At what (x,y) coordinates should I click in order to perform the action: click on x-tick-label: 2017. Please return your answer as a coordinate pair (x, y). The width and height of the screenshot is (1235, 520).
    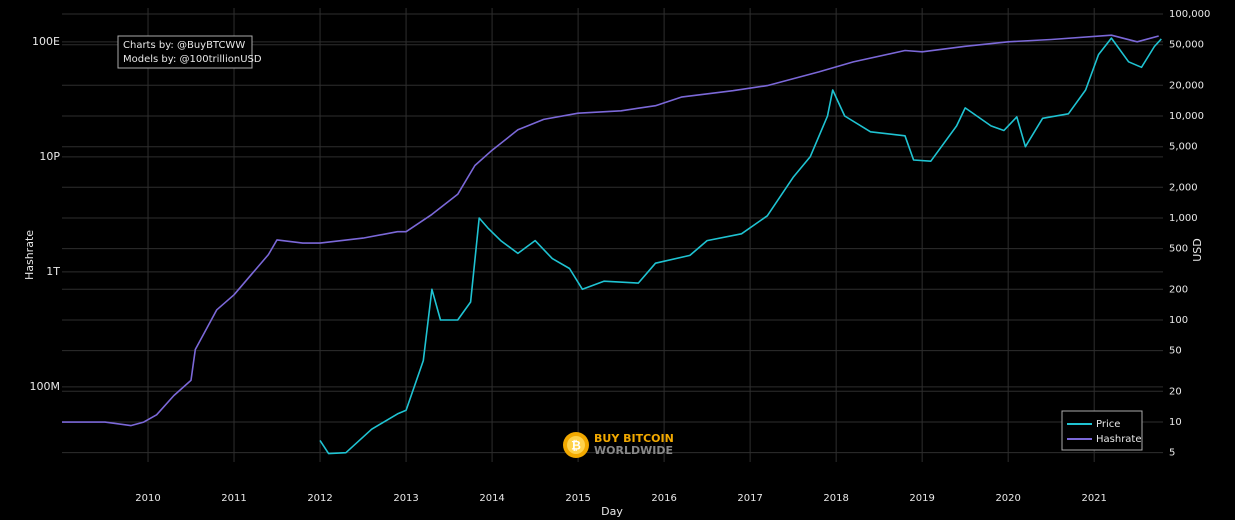
    Looking at the image, I should click on (749, 498).